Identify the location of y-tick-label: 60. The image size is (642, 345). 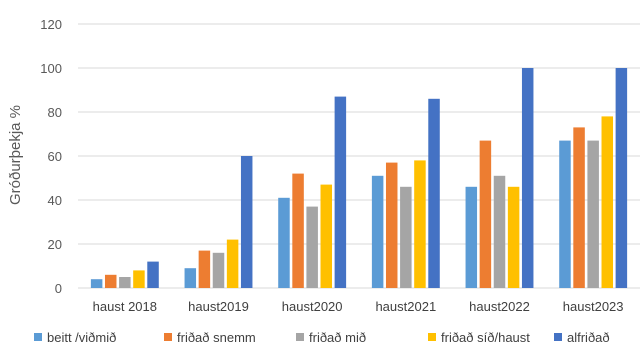
(55, 156).